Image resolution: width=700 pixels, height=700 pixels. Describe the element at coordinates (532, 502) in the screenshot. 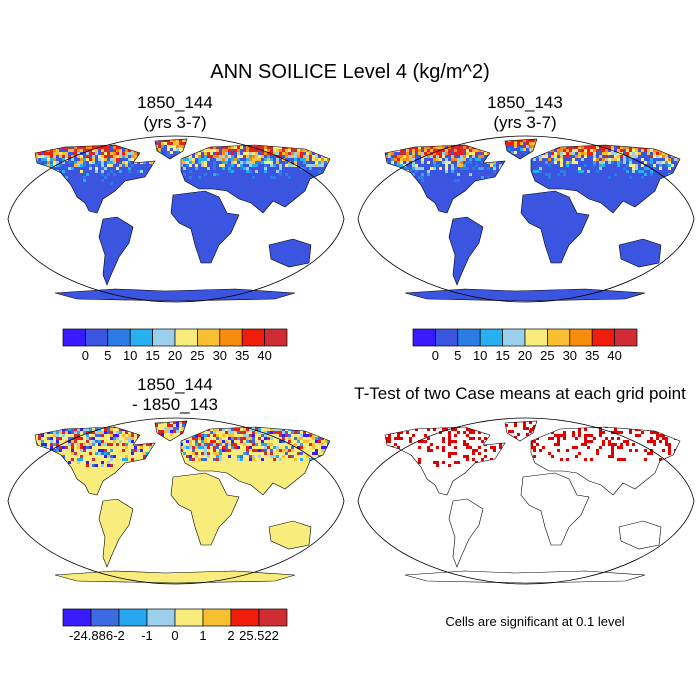

I see `land-layer` at that location.